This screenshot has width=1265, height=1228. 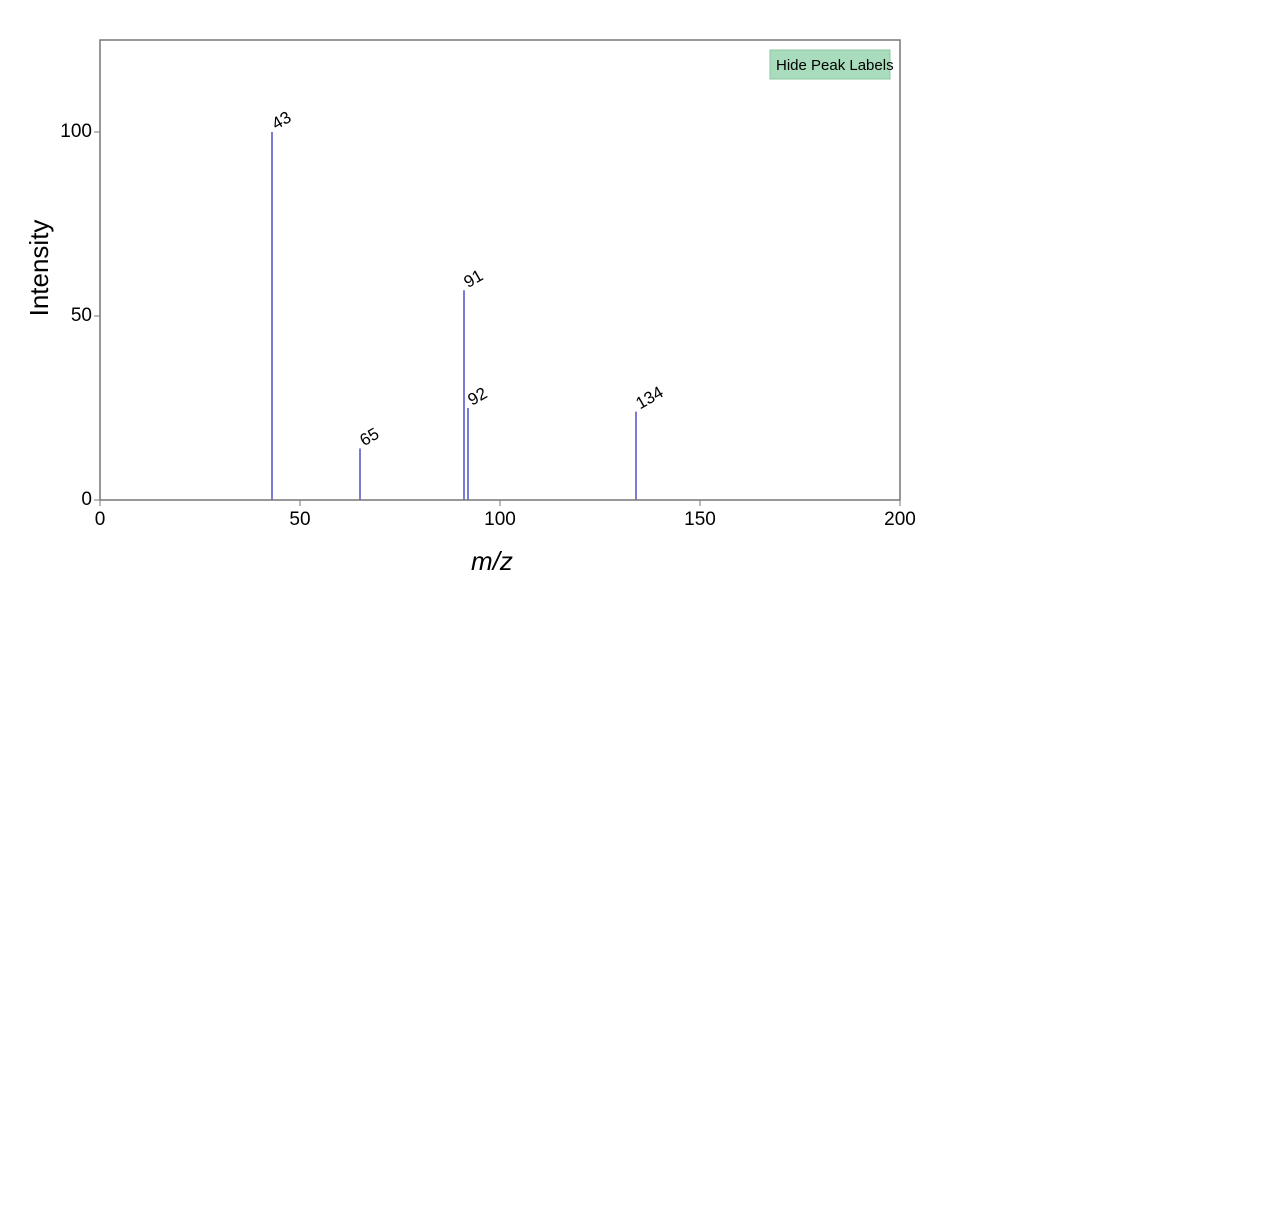 What do you see at coordinates (500, 519) in the screenshot?
I see `x-tick-label: 100` at bounding box center [500, 519].